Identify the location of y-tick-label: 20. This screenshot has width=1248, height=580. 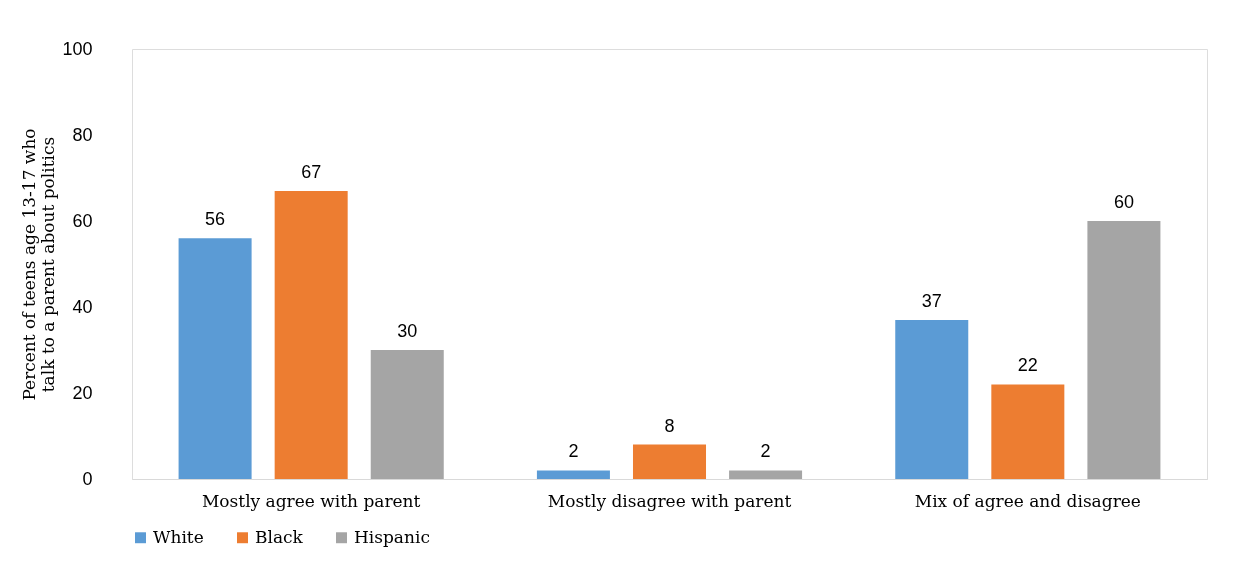
(82, 392).